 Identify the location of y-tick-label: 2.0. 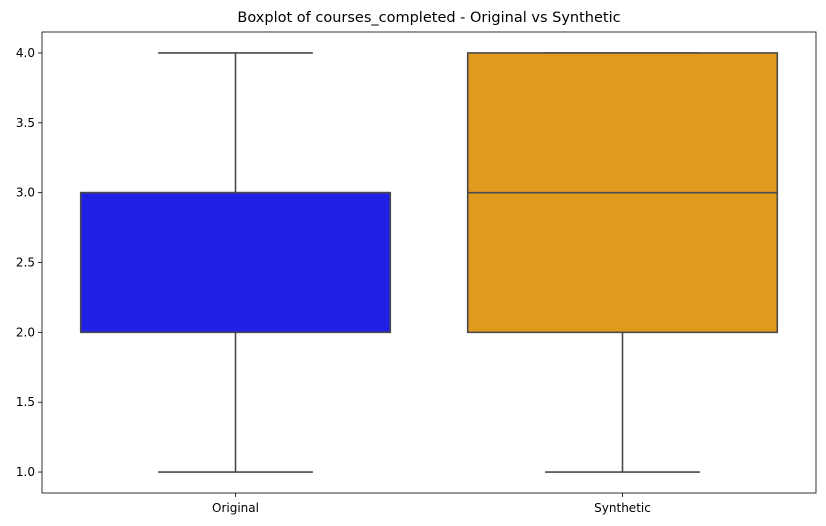
(25, 332).